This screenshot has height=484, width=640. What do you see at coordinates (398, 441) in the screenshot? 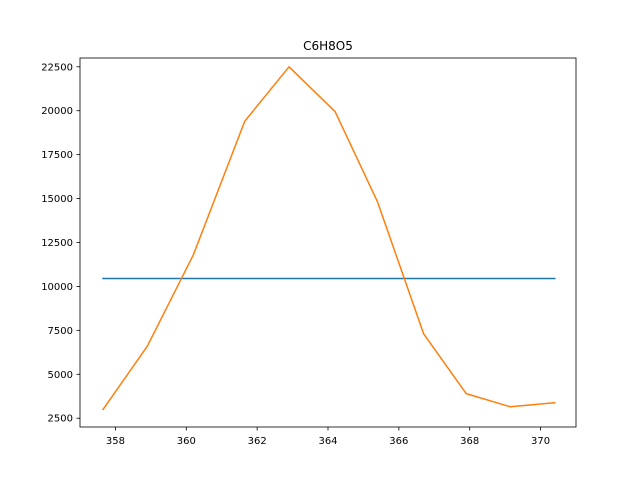
I see `x-tick-label: 366` at bounding box center [398, 441].